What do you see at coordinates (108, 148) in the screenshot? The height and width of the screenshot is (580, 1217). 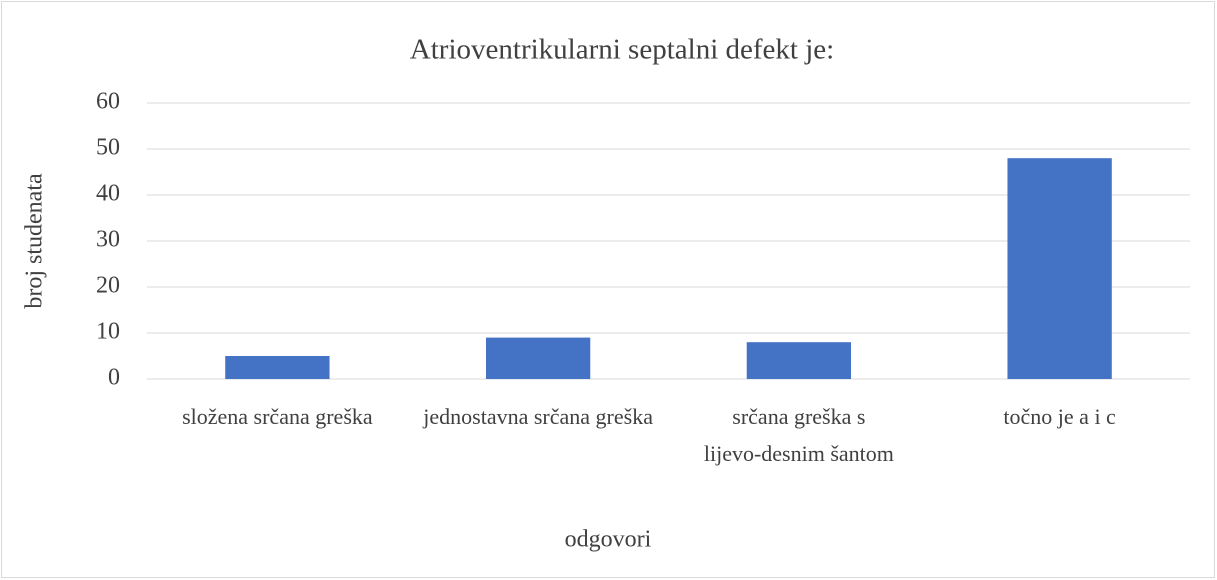 I see `y-tick-label: 50` at bounding box center [108, 148].